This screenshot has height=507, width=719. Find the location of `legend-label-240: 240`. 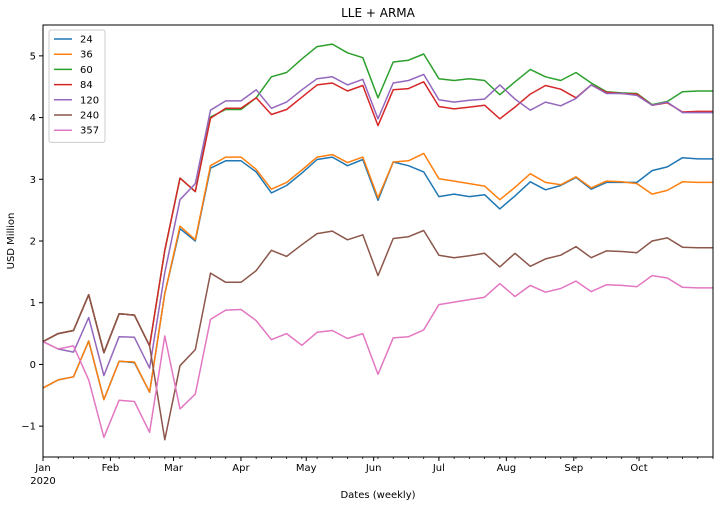

legend-label-240: 240 is located at coordinates (89, 116).